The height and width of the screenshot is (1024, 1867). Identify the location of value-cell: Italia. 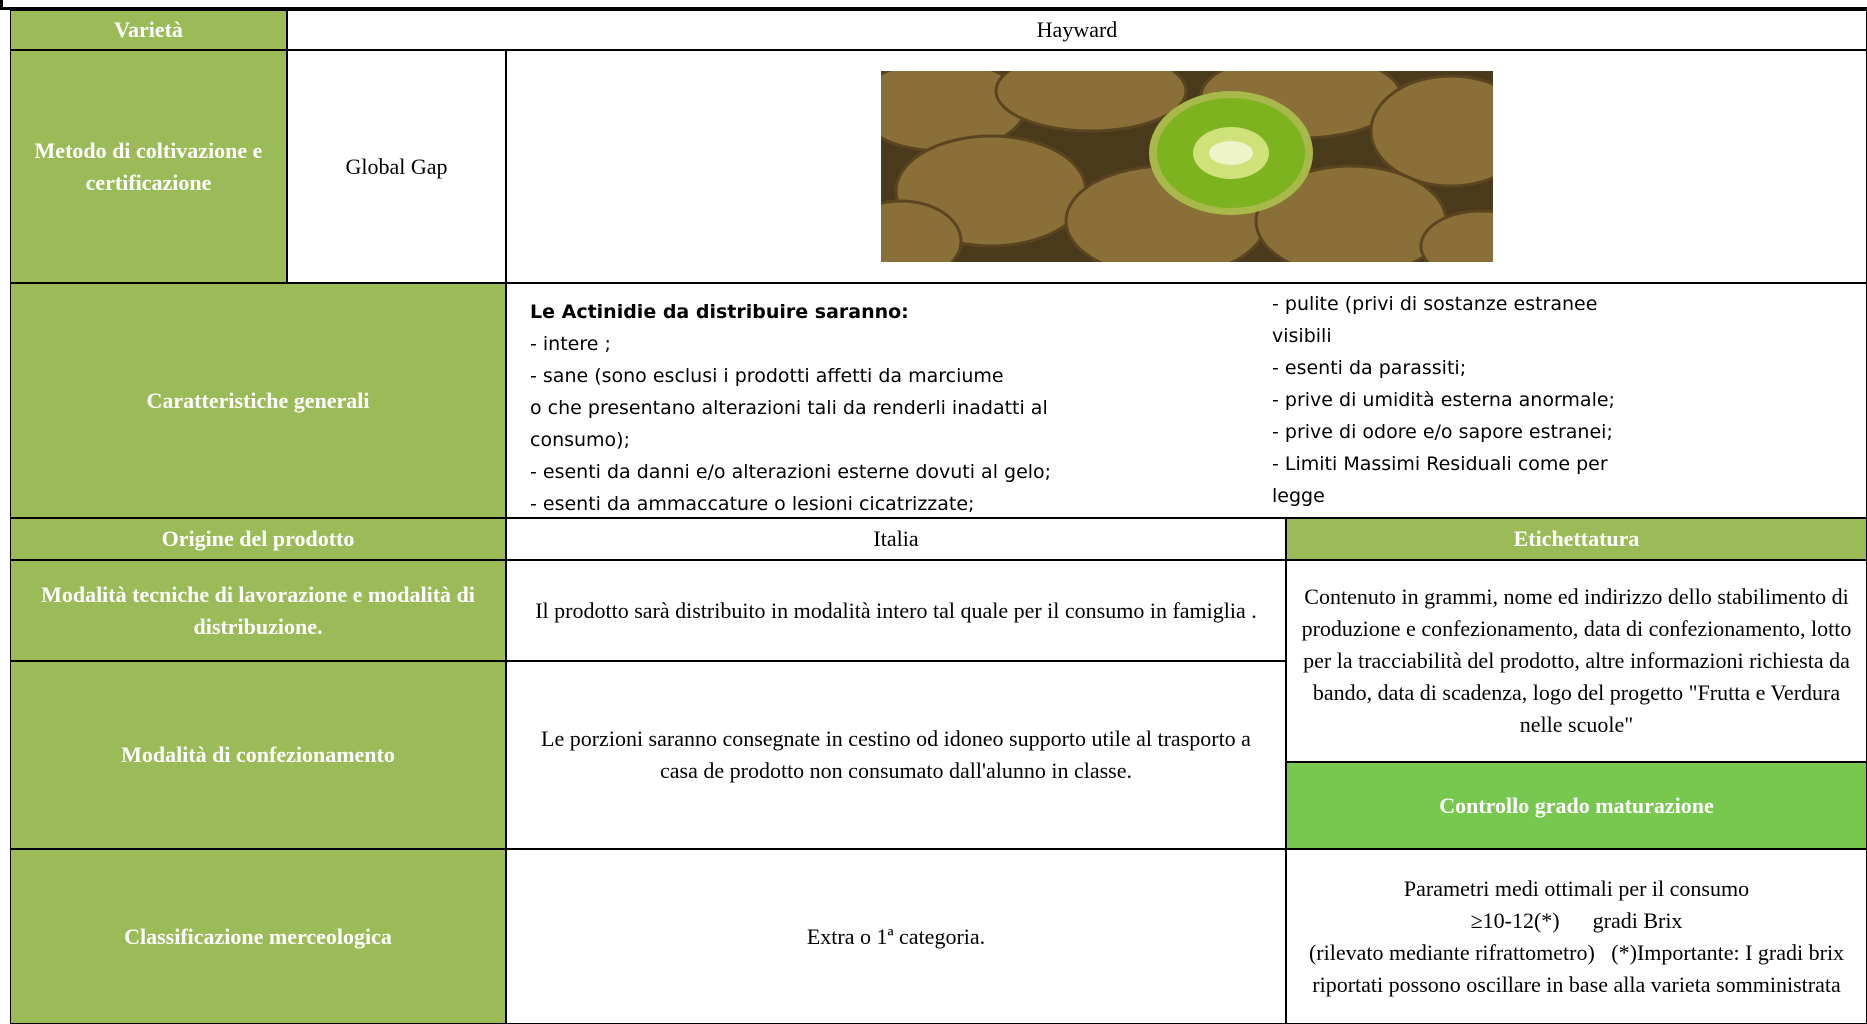
(896, 539).